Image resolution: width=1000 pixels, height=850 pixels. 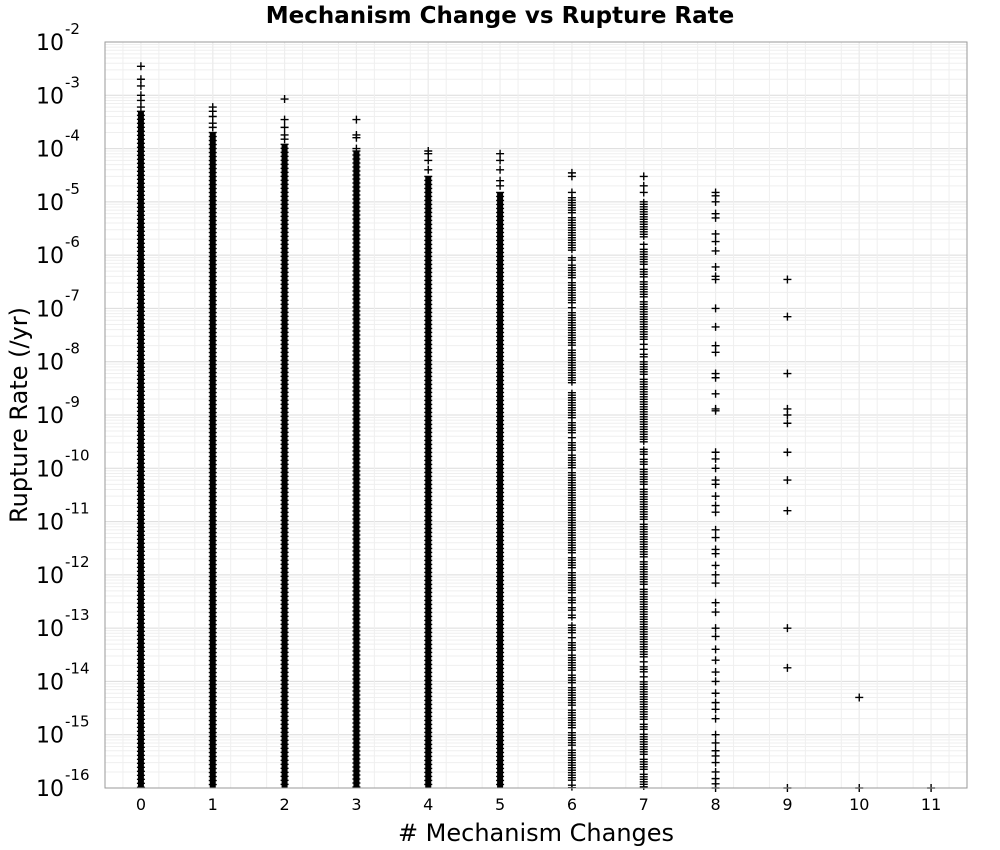 I want to click on y-tick-label: 10⁻⁹, so click(x=58, y=411).